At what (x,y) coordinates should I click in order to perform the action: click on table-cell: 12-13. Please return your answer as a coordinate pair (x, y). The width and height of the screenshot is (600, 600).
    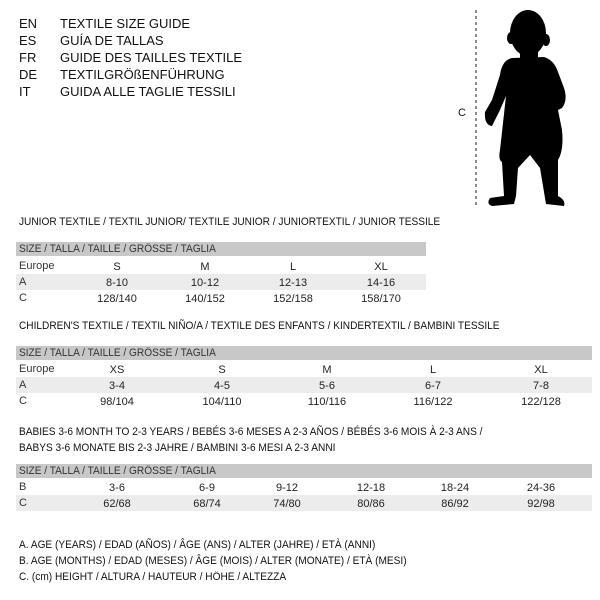
    Looking at the image, I should click on (293, 283).